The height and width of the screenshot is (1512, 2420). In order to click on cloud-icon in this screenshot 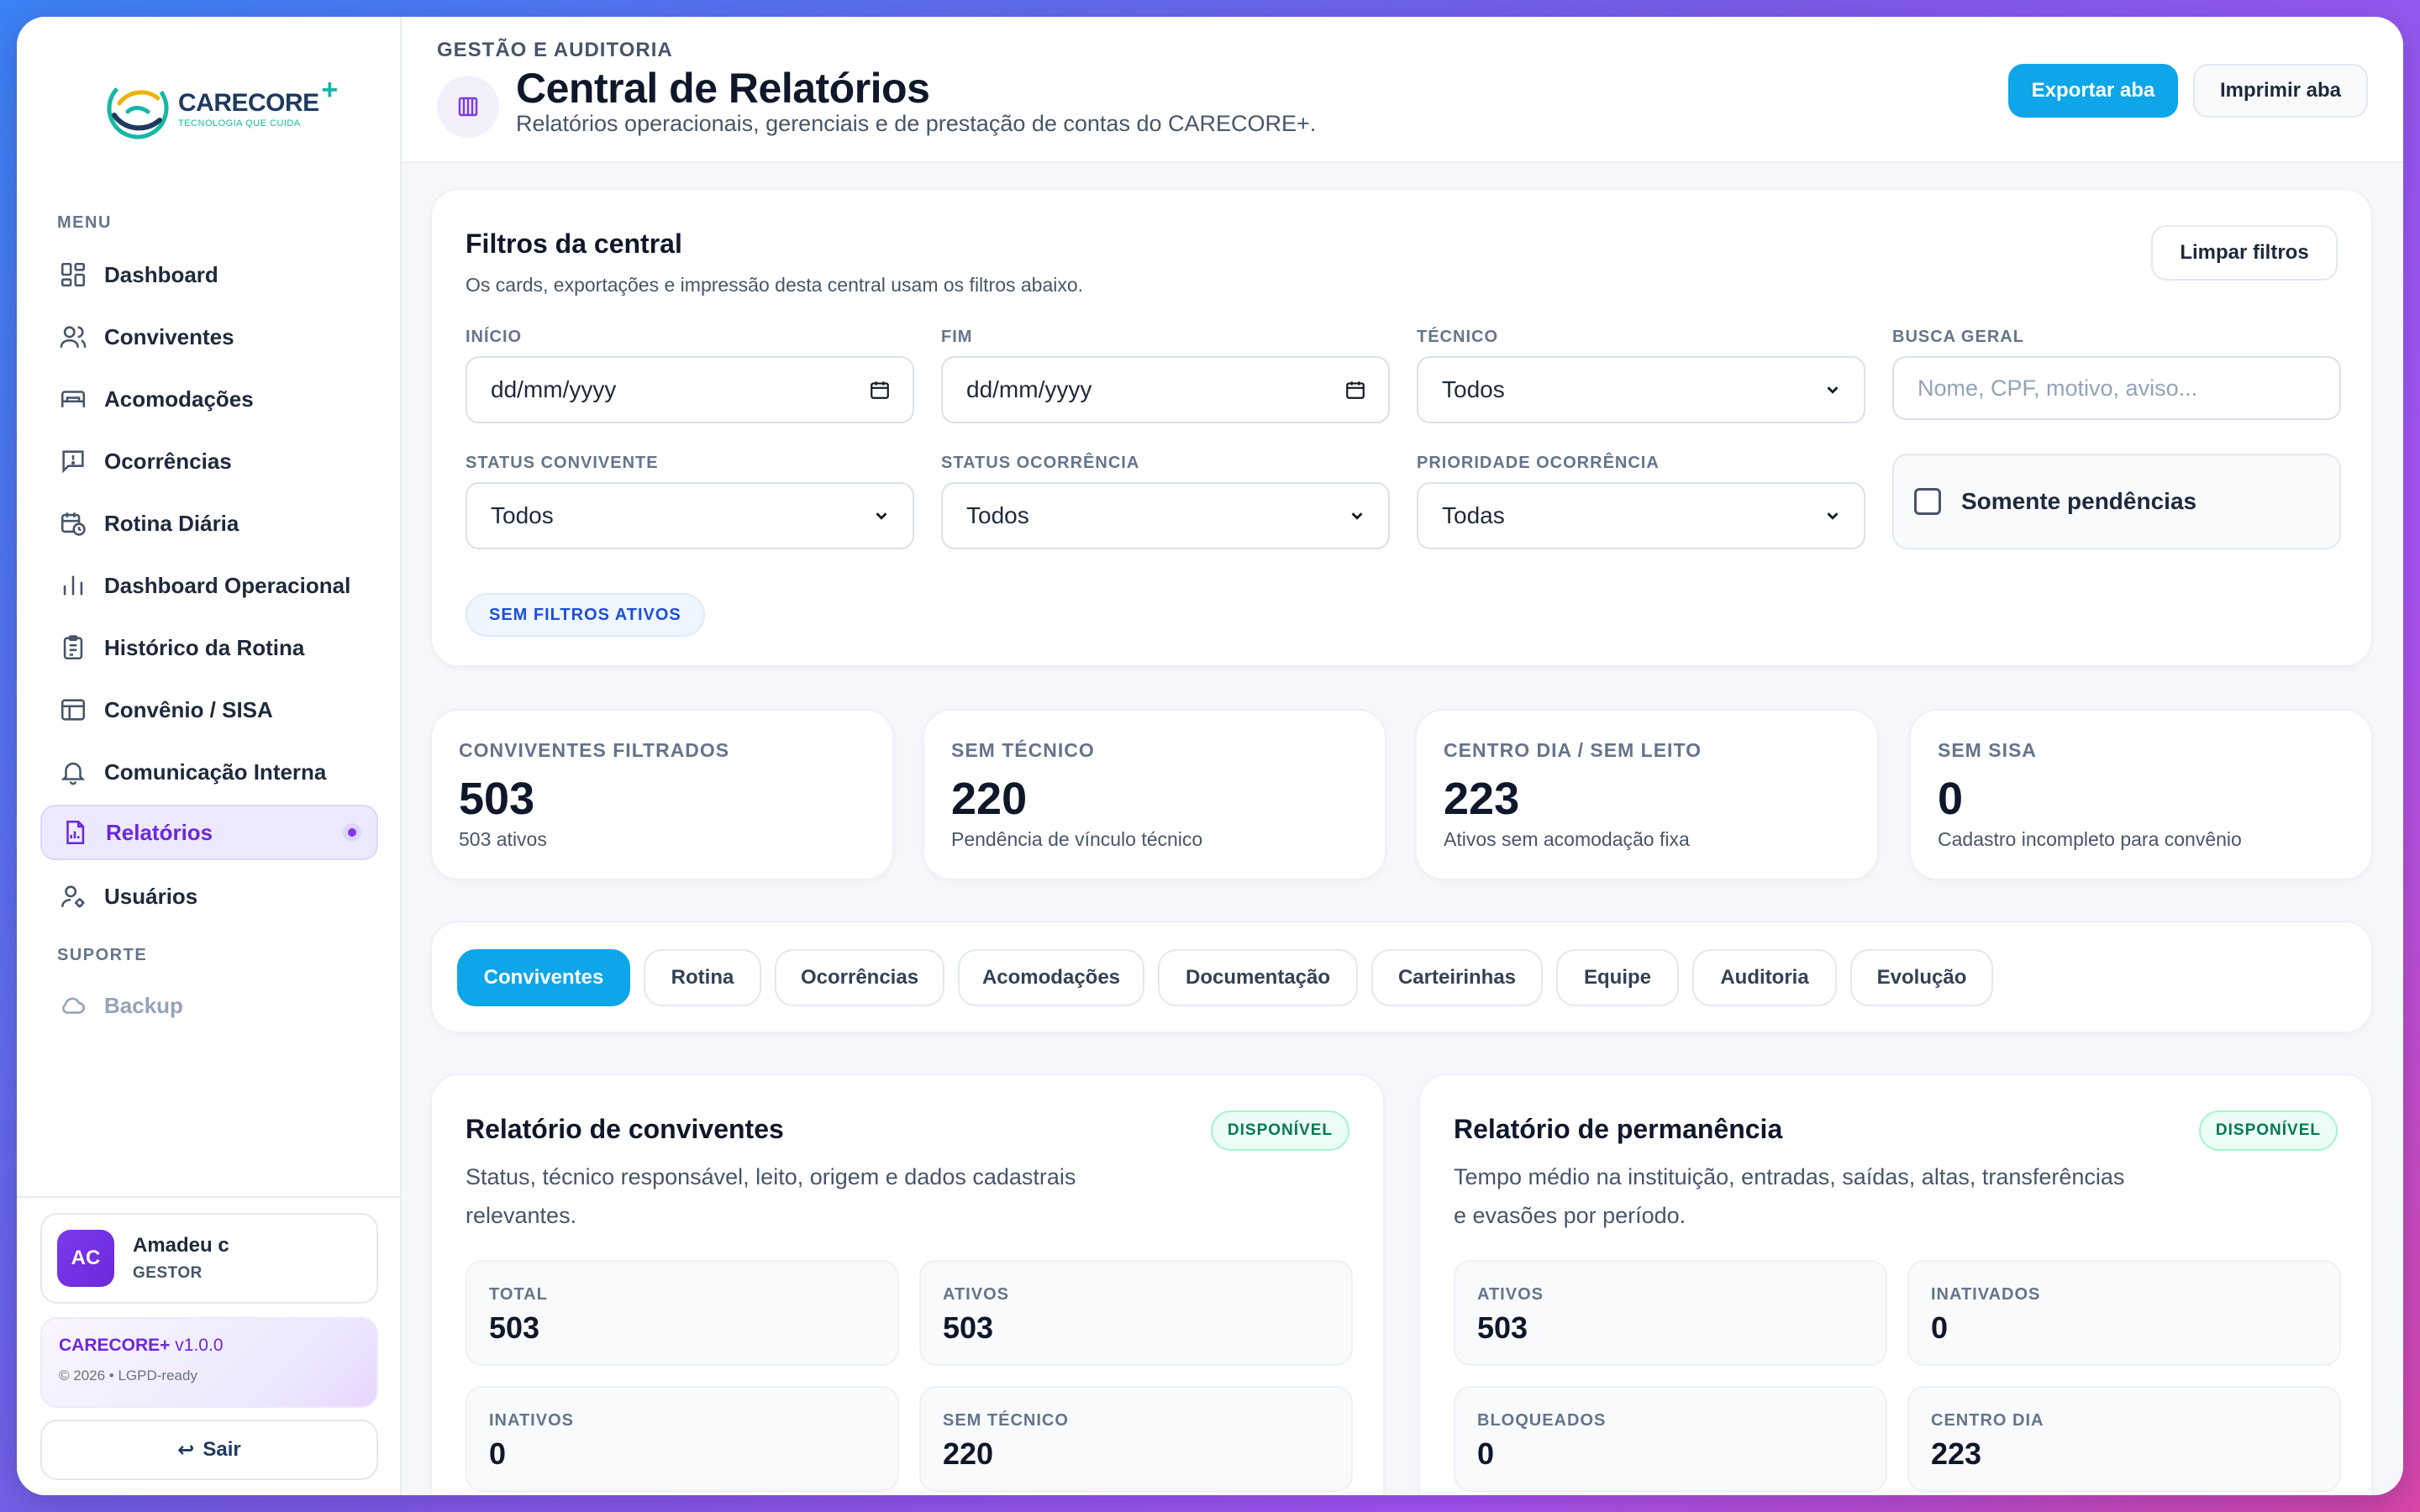, I will do `click(73, 1005)`.